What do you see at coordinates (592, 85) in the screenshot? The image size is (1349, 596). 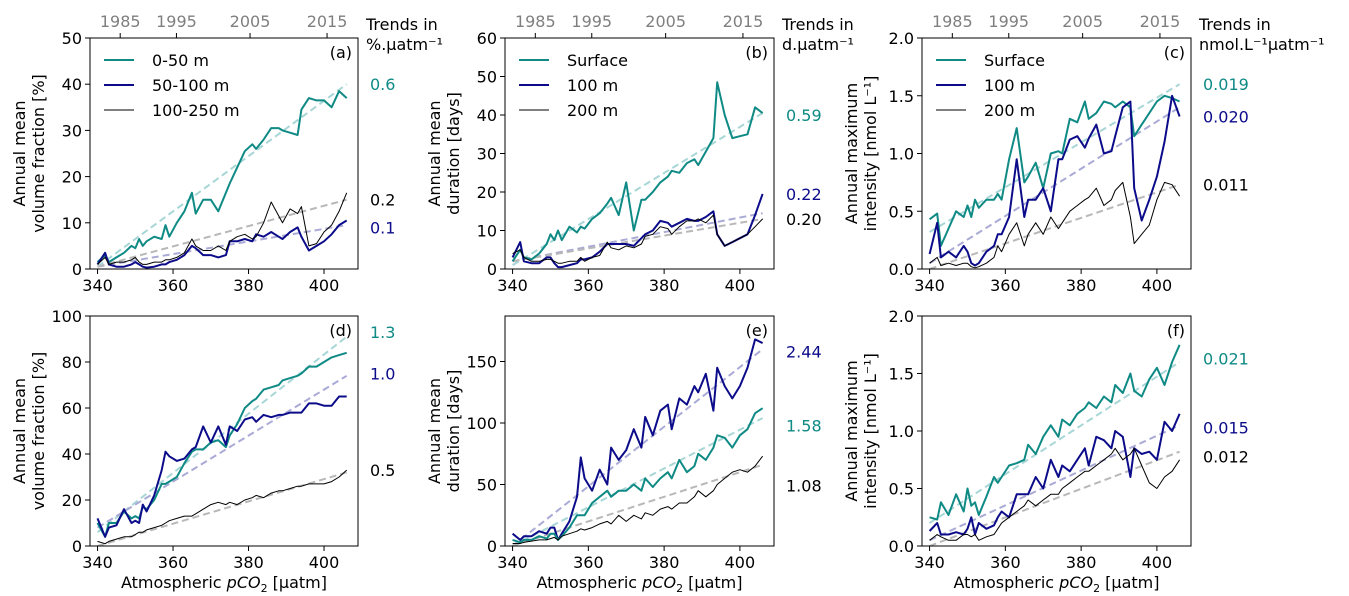 I see `legend-label: 100 m` at bounding box center [592, 85].